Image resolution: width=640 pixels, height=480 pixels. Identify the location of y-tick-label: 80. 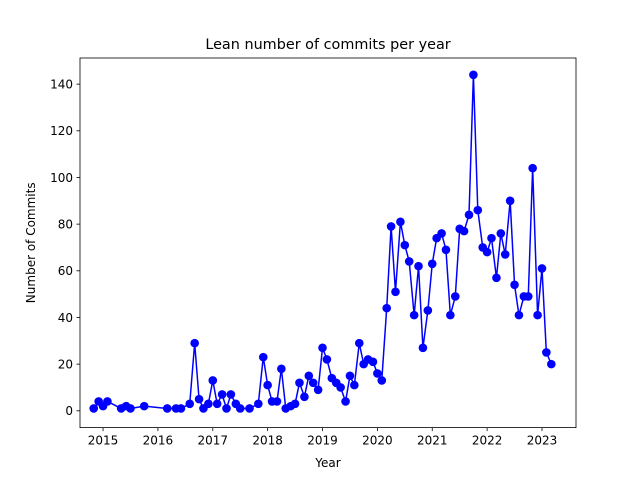
(65, 224).